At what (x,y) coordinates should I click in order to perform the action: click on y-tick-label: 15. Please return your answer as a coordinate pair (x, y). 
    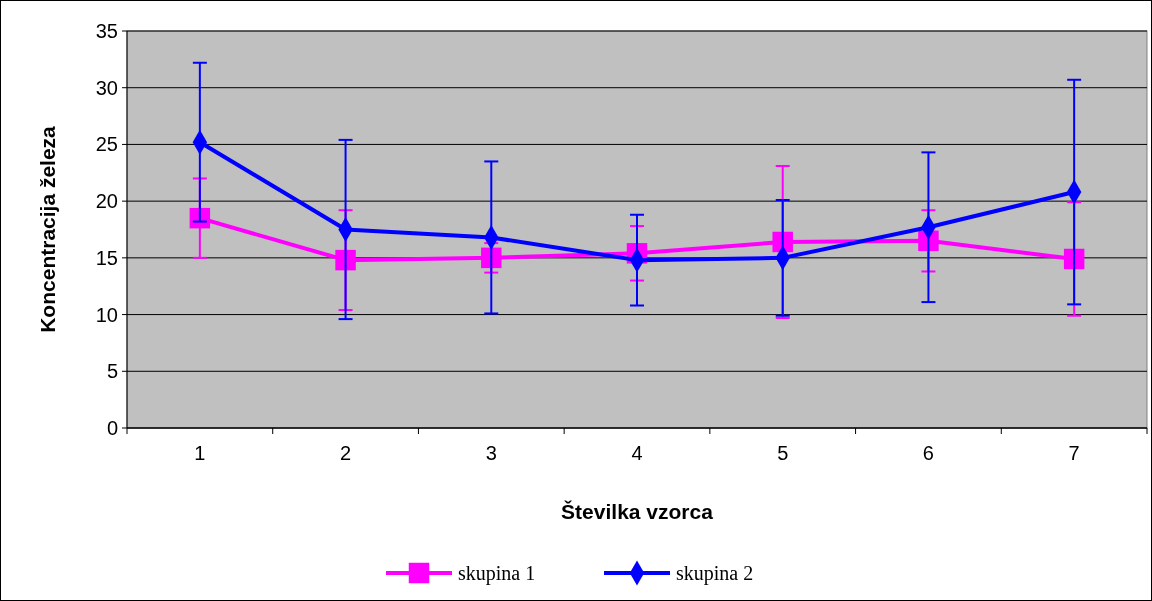
    Looking at the image, I should click on (106, 257).